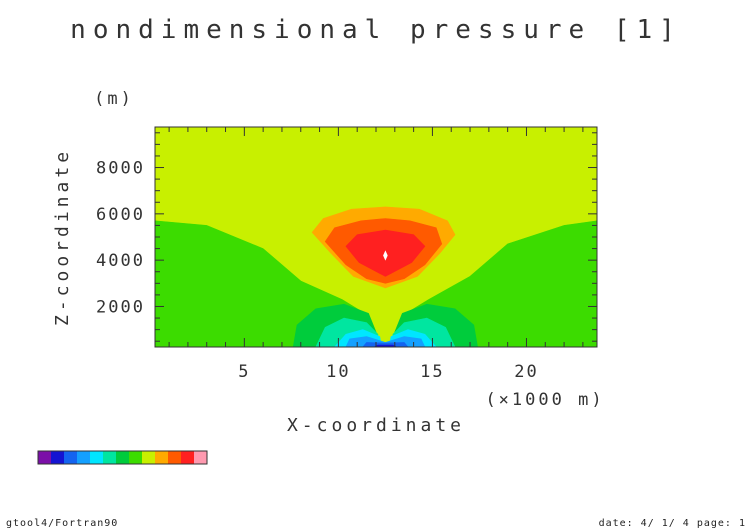  Describe the element at coordinates (120, 261) in the screenshot. I see `y-tick-label: 4000` at that location.